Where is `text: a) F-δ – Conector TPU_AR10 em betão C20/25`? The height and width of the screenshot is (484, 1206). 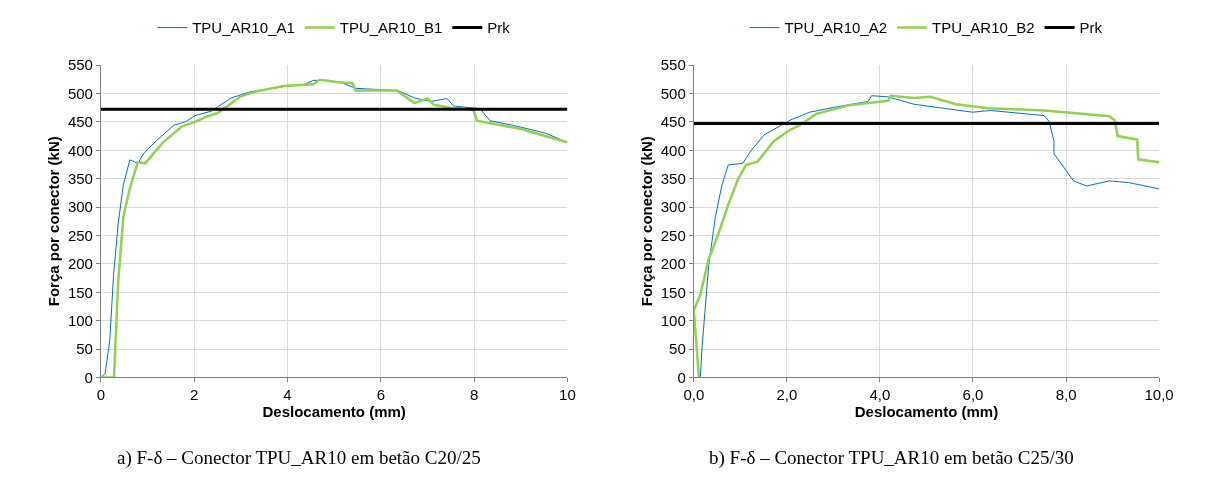 text: a) F-δ – Conector TPU_AR10 em betão C20/25 is located at coordinates (299, 458).